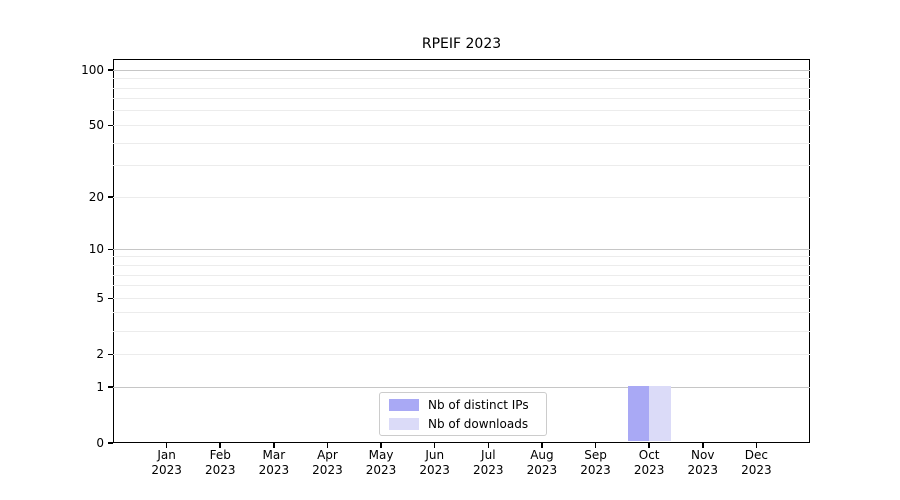  Describe the element at coordinates (703, 455) in the screenshot. I see `x-tick-month: Nov` at that location.